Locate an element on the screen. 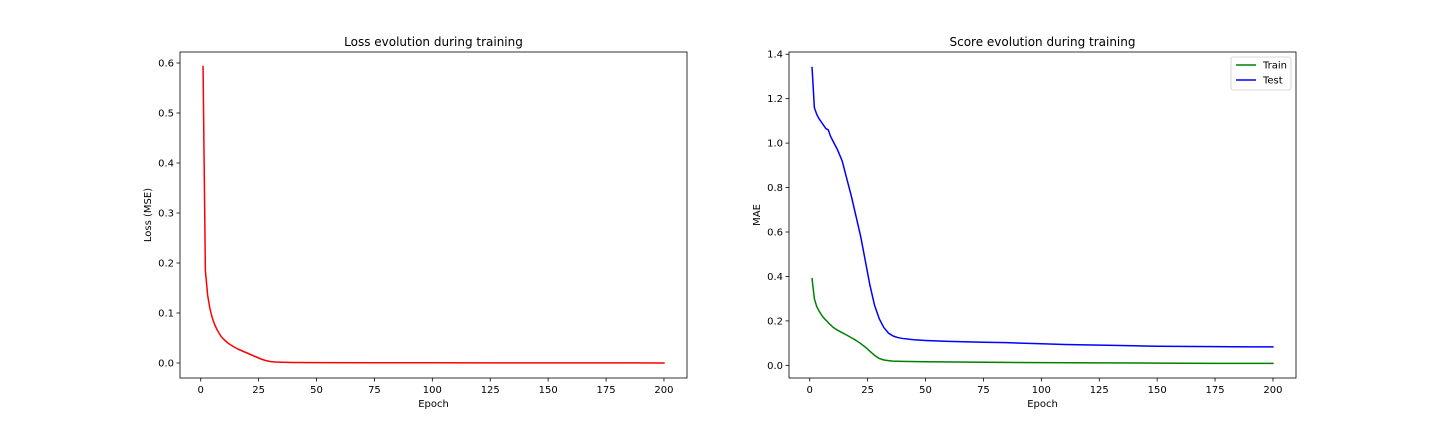 This screenshot has width=1440, height=432. loss-x-tick-label: 0 is located at coordinates (201, 390).